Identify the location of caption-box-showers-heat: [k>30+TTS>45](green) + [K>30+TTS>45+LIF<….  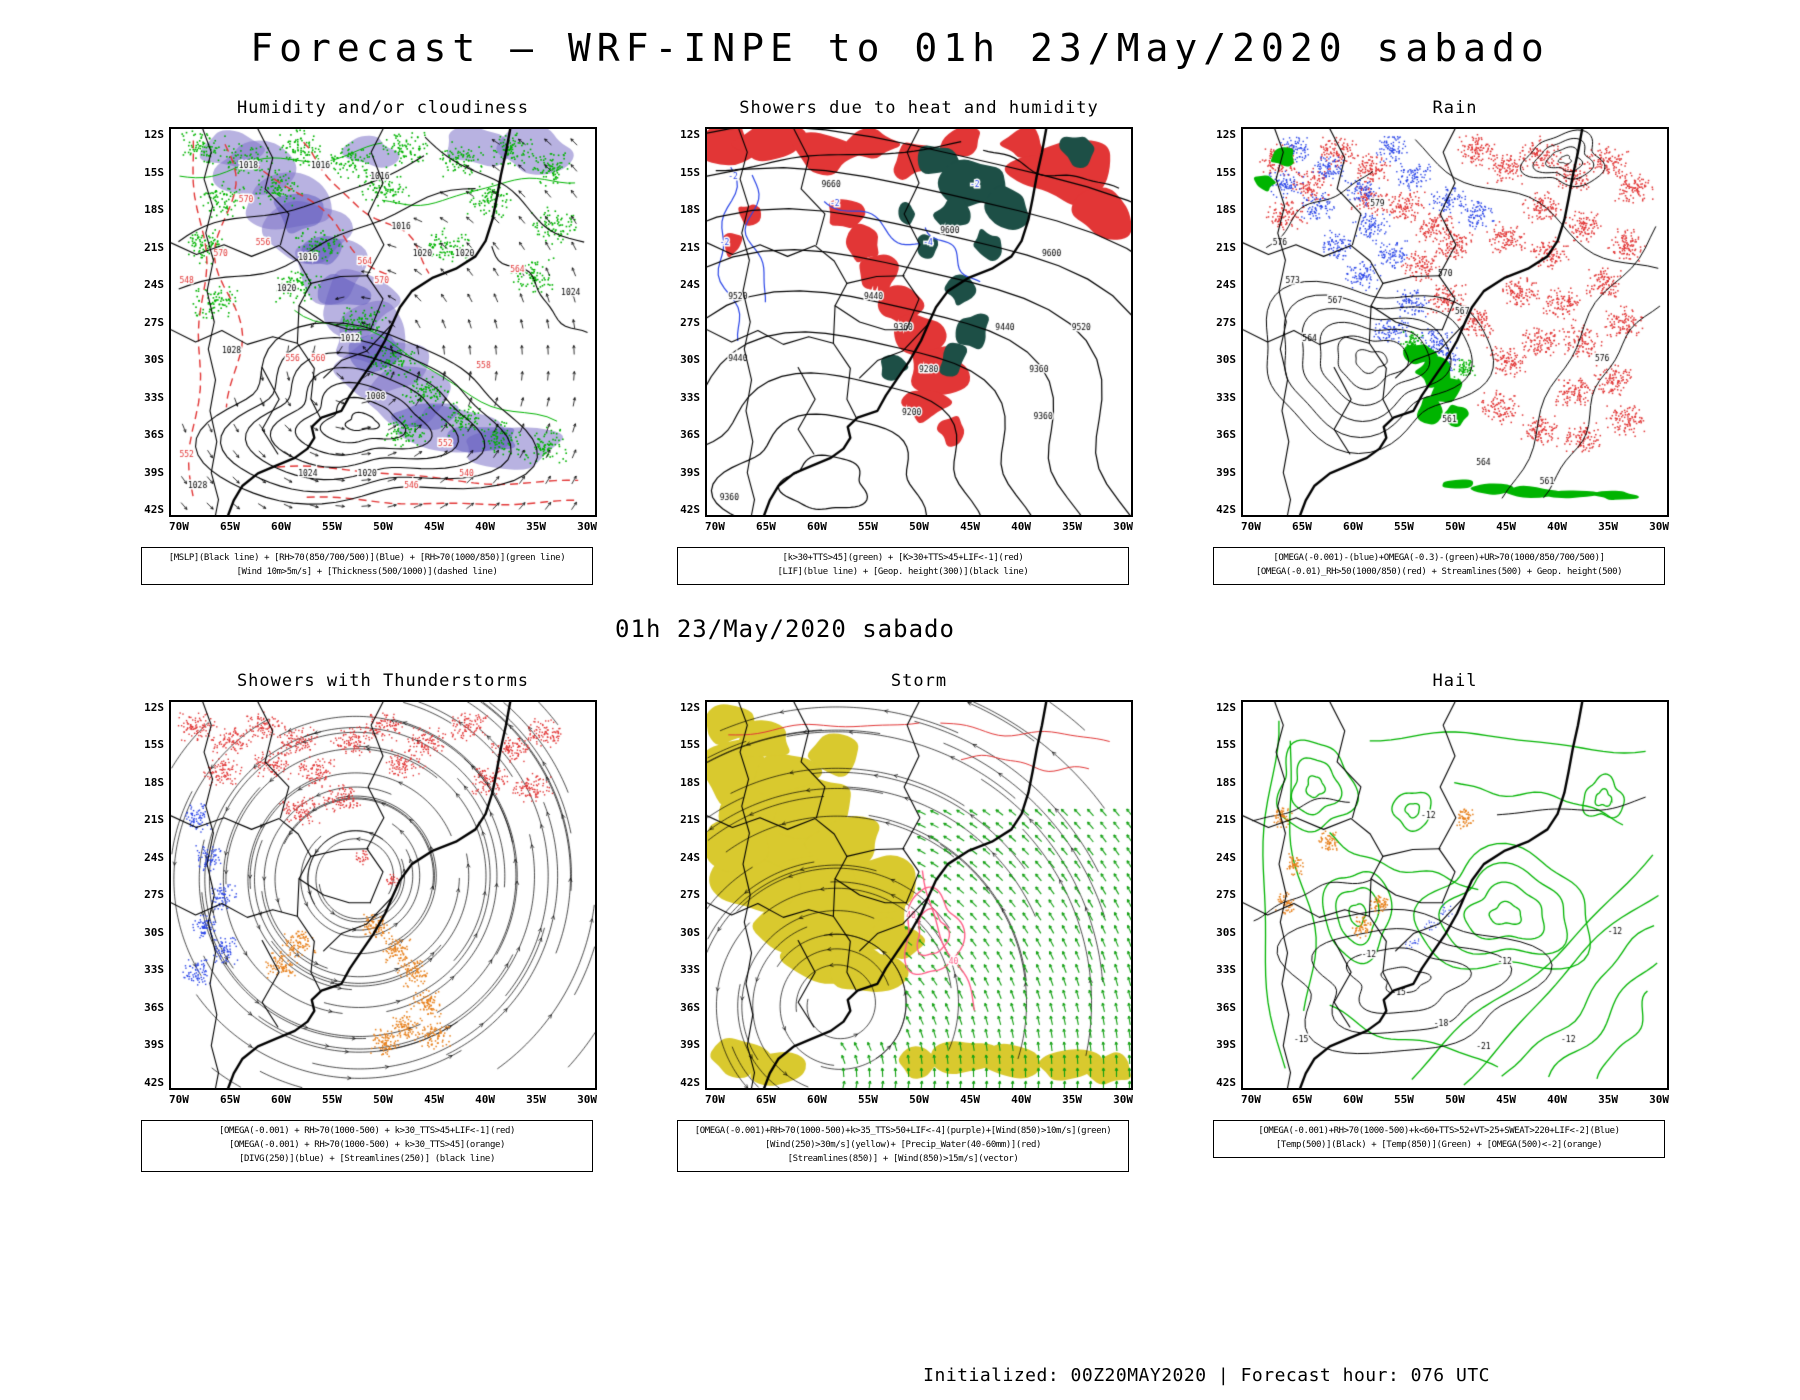
(903, 566).